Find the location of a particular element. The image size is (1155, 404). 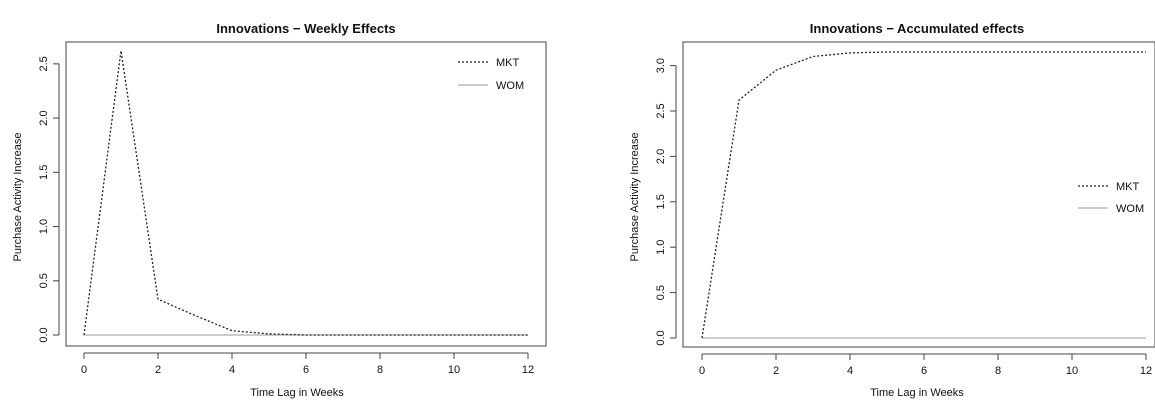

y-axis-label-2: Purchase Activity Increase is located at coordinates (635, 196).